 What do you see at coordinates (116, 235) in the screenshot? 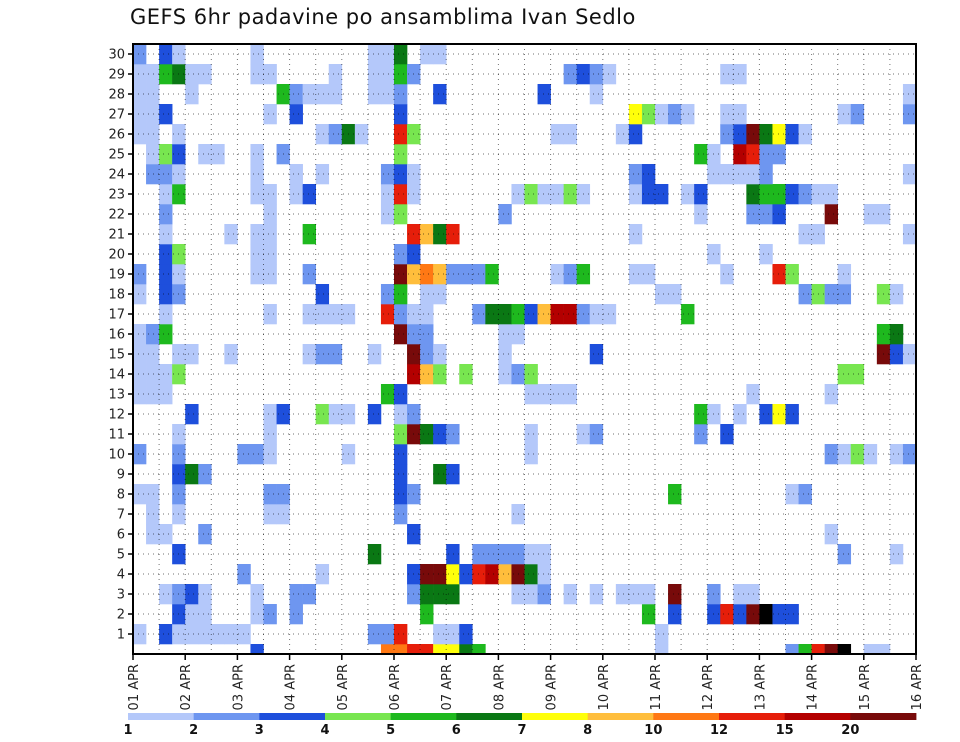
I see `y-tick-label: 21` at bounding box center [116, 235].